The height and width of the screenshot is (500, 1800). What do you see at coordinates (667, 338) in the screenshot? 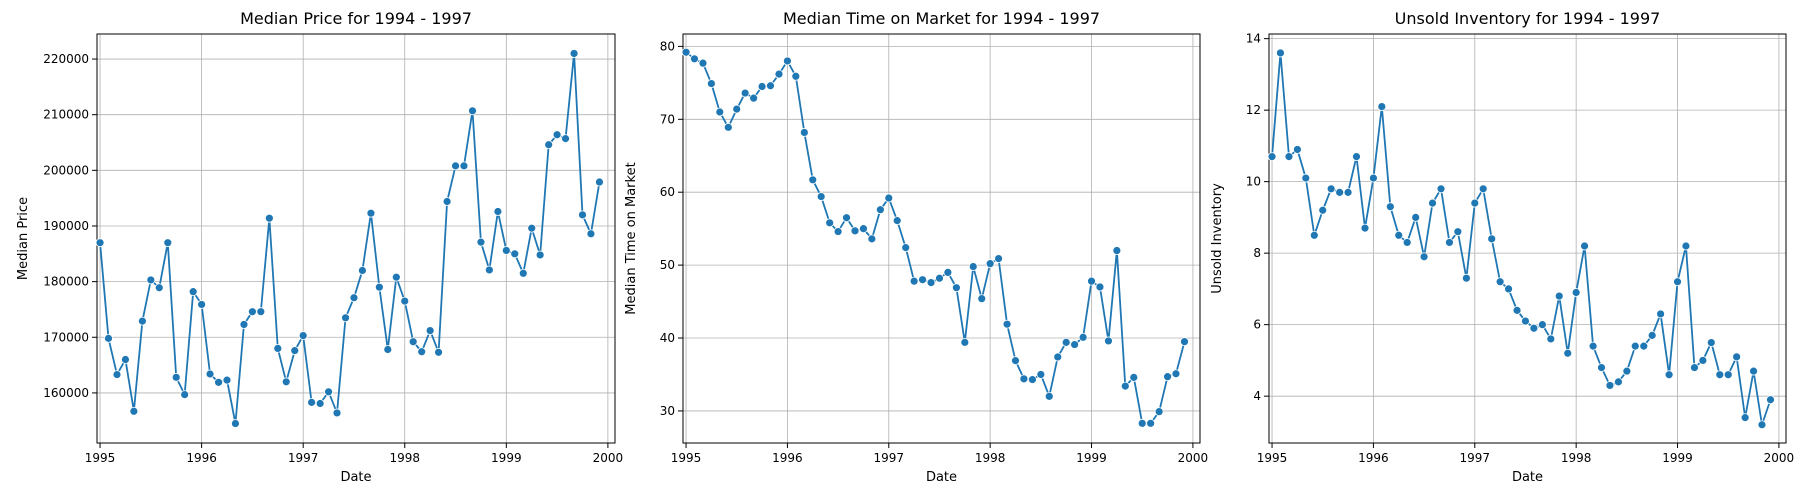
I see `y-tick-label: 40` at bounding box center [667, 338].